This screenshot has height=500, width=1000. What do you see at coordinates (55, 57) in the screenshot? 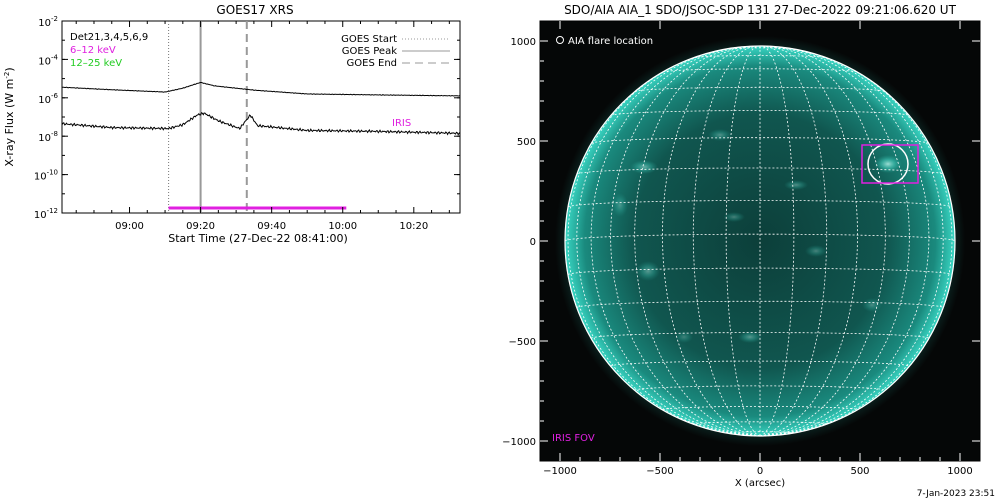
I see `goes-y-tick-exponent: -4` at bounding box center [55, 57].